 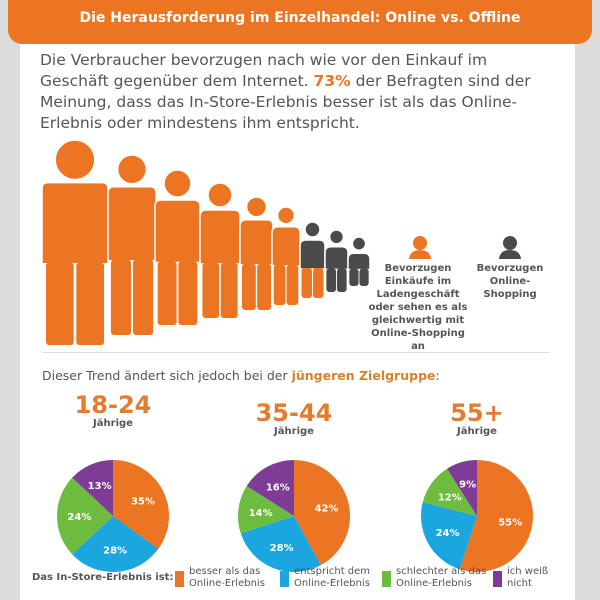 What do you see at coordinates (420, 247) in the screenshot?
I see `legend-in-store-icon` at bounding box center [420, 247].